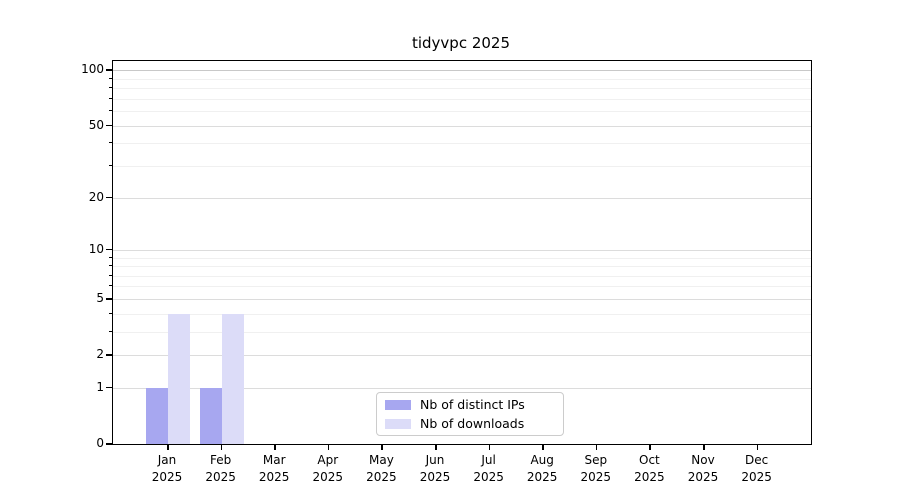 The height and width of the screenshot is (500, 900). Describe the element at coordinates (650, 447) in the screenshot. I see `x-tick-oct` at that location.